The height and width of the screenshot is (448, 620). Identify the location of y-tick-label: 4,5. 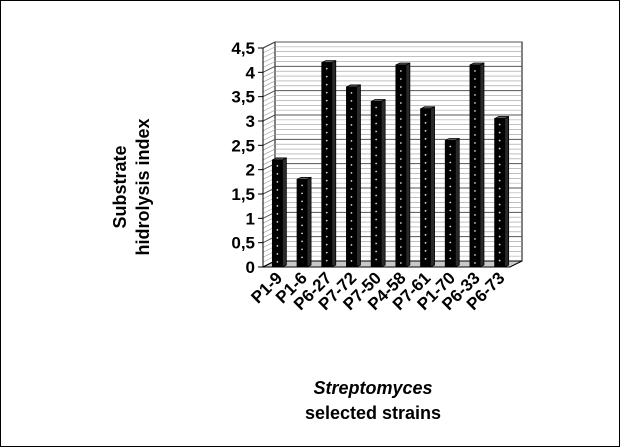
(243, 48).